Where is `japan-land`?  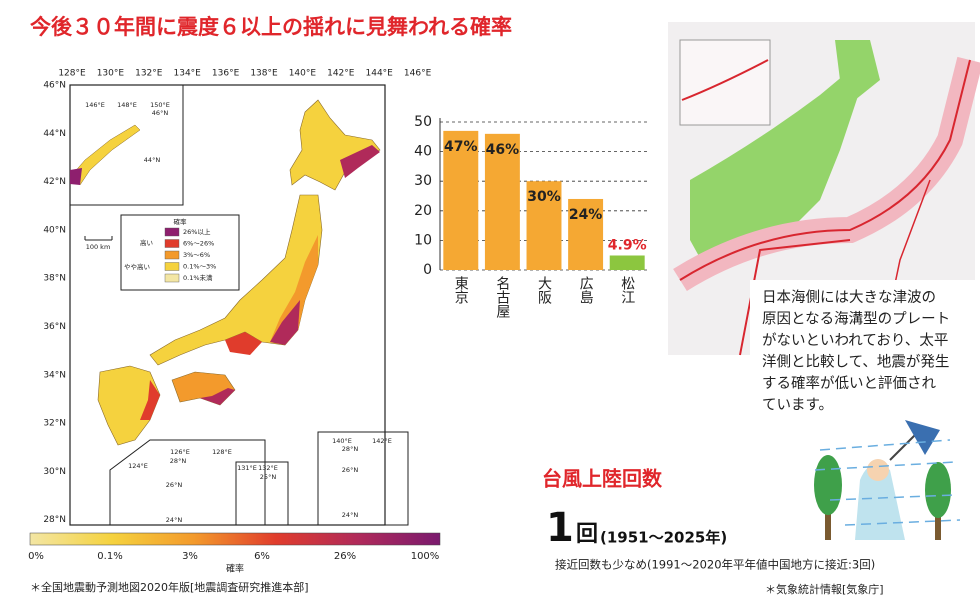 japan-land is located at coordinates (775, 164).